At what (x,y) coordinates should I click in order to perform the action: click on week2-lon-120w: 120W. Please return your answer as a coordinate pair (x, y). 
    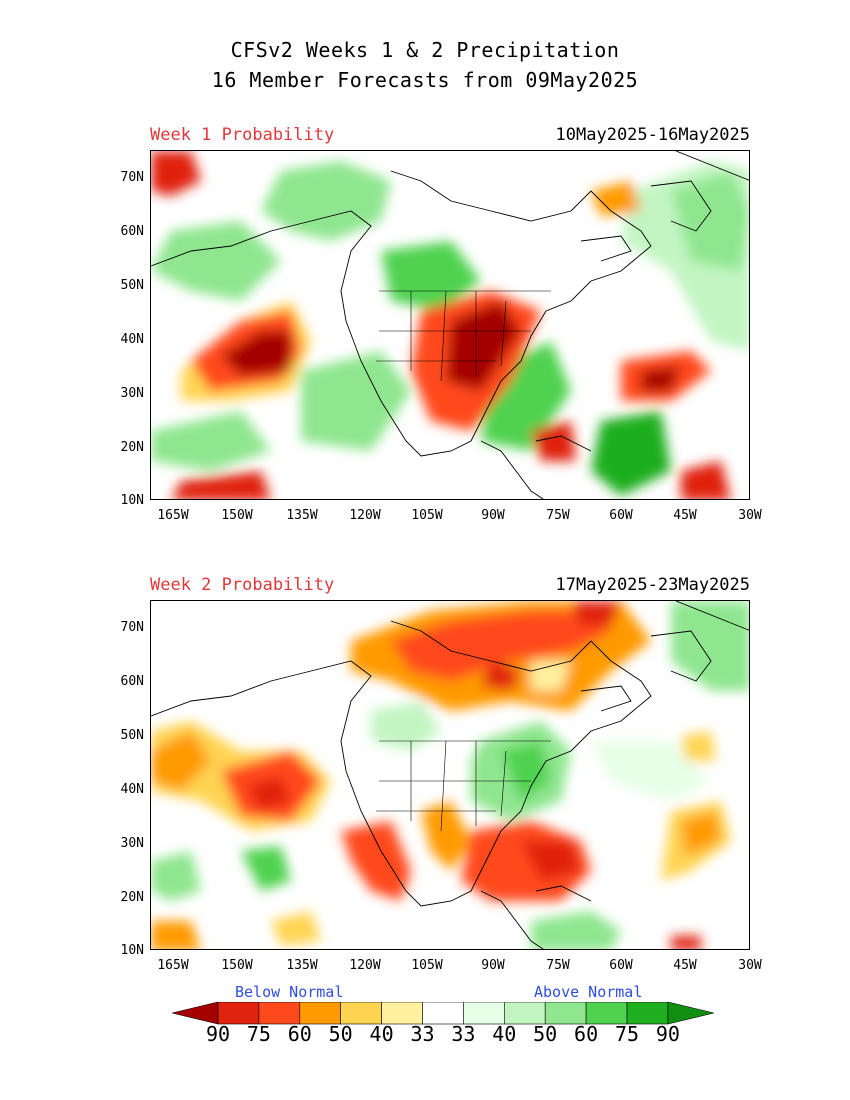
    Looking at the image, I should click on (365, 965).